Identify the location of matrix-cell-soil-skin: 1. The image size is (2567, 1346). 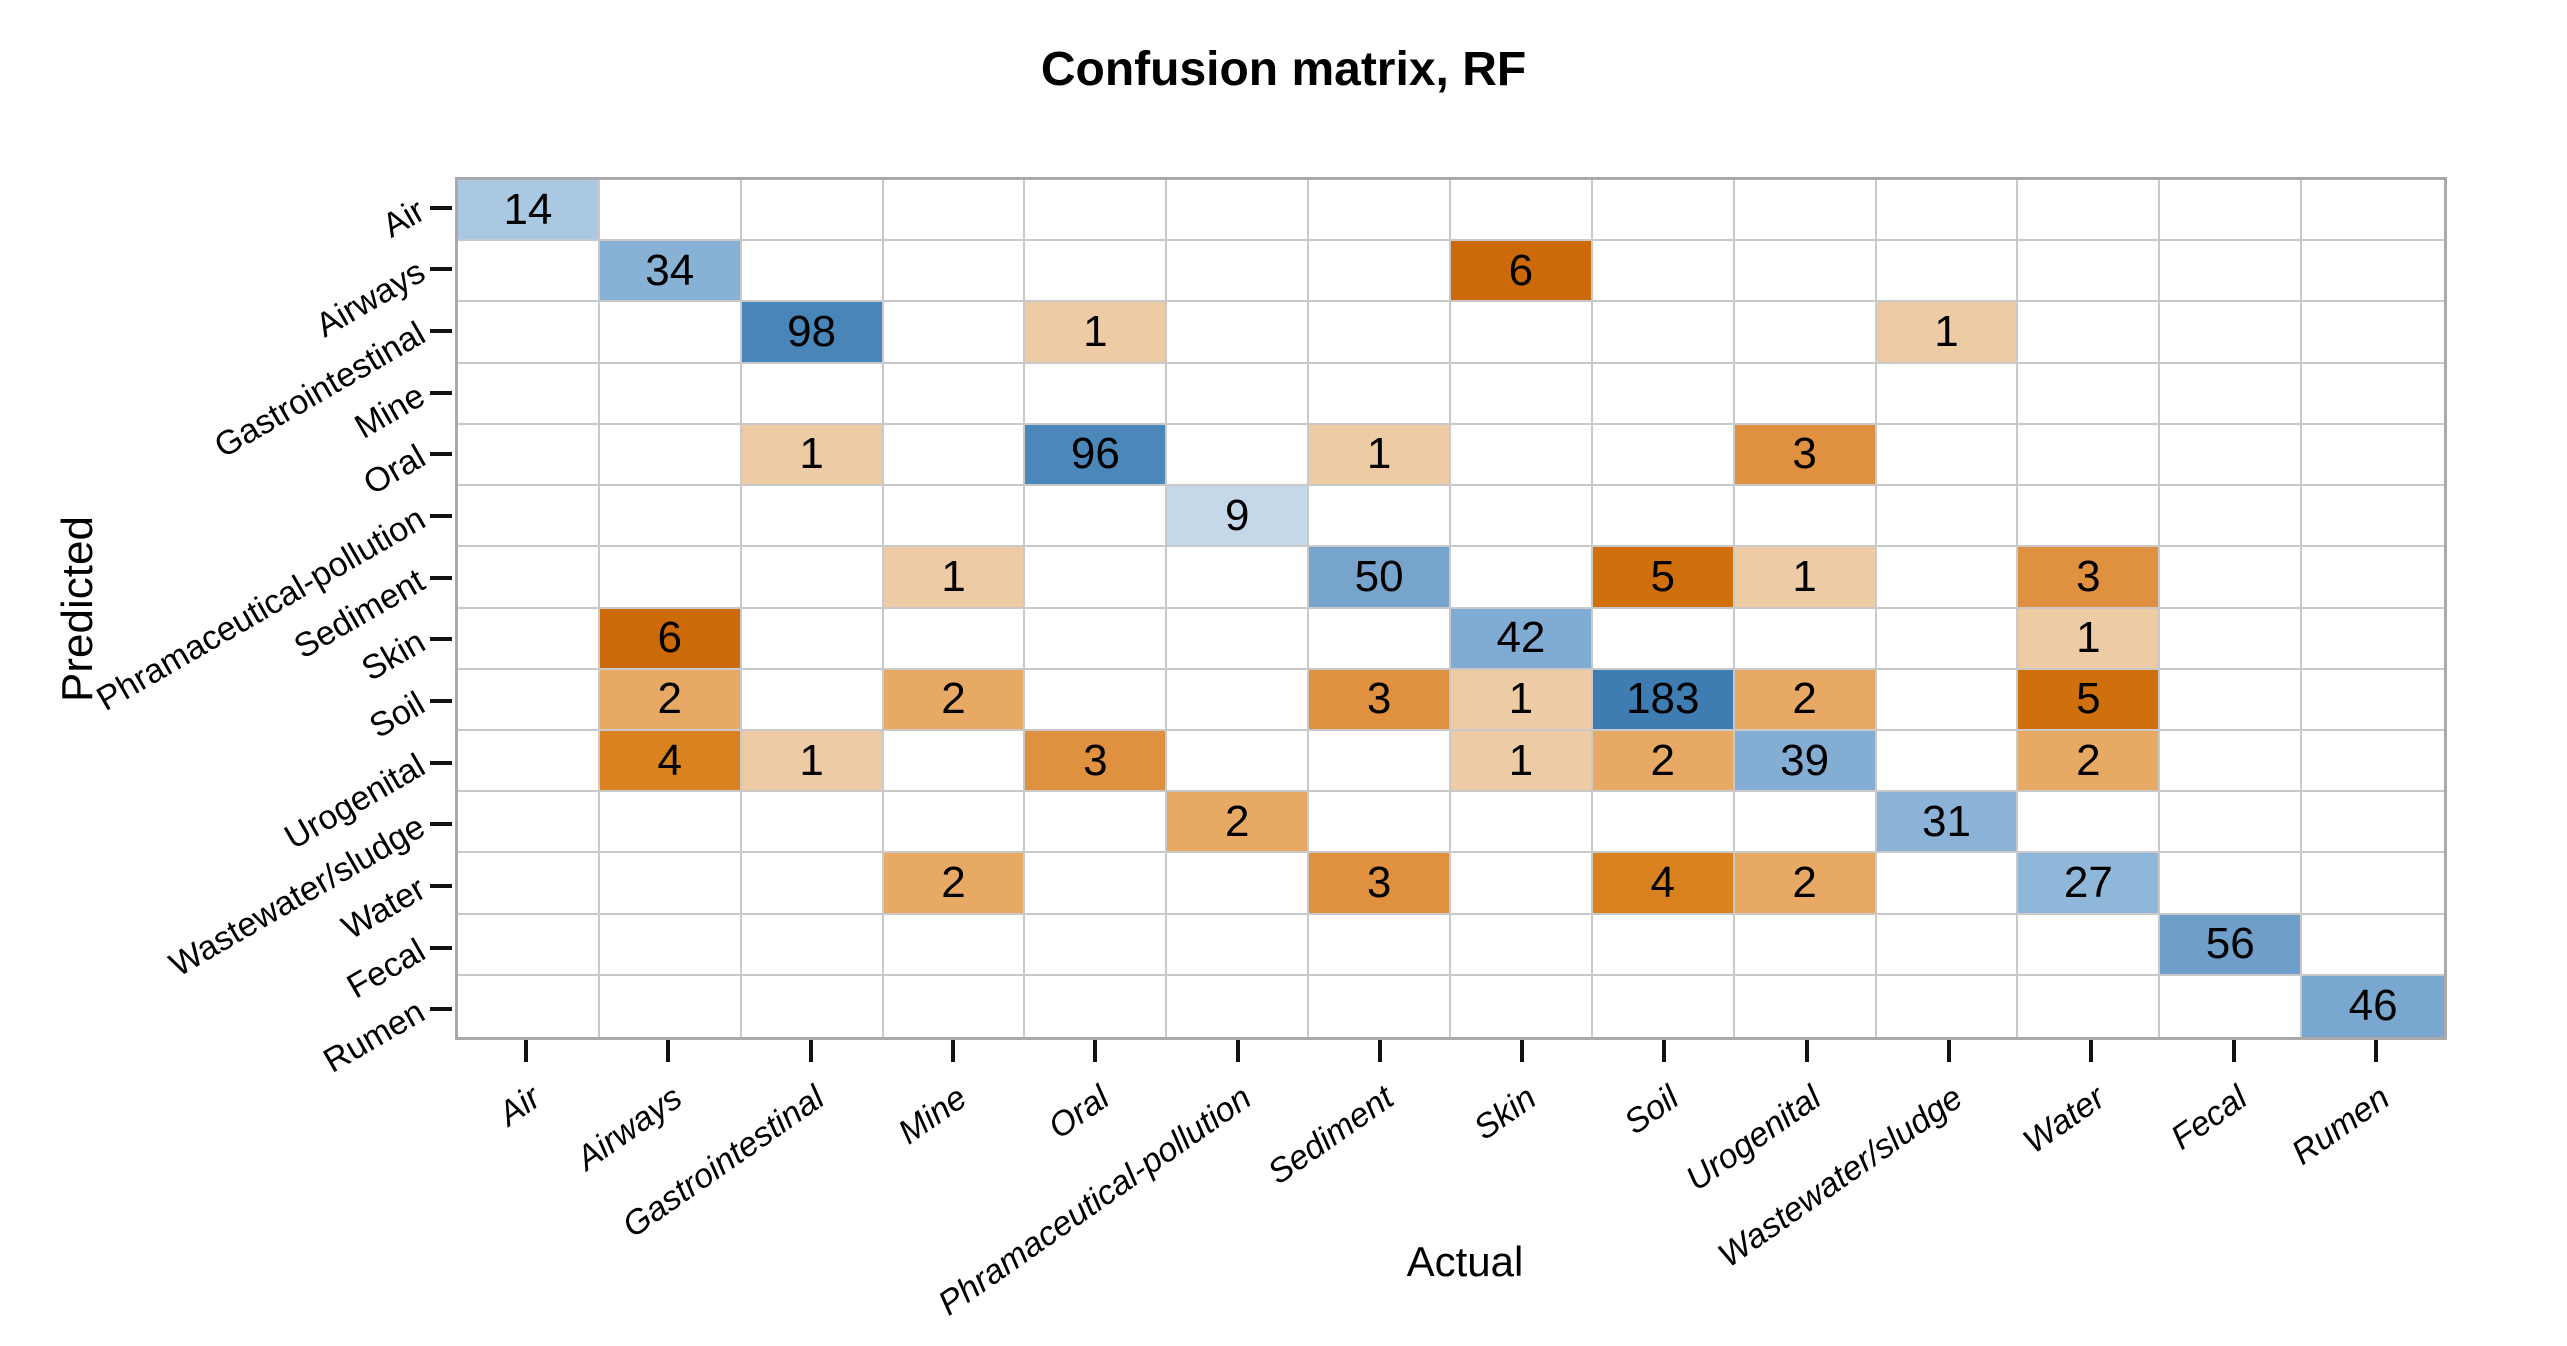
(1522, 700).